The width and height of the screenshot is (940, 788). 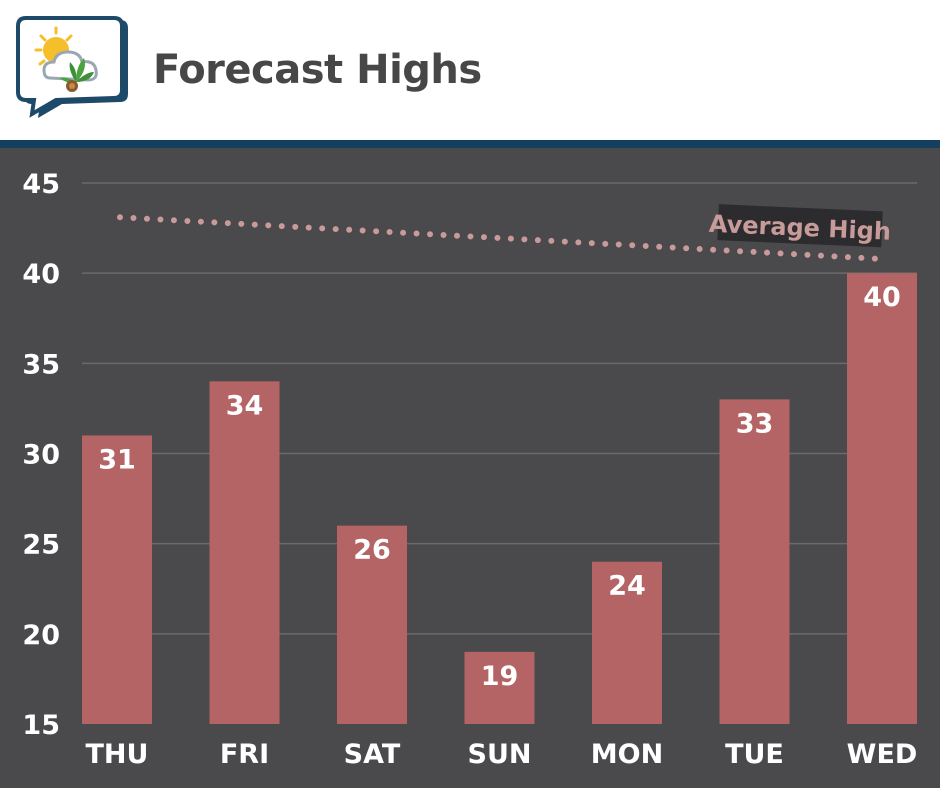 I want to click on bar-sun, so click(x=499, y=687).